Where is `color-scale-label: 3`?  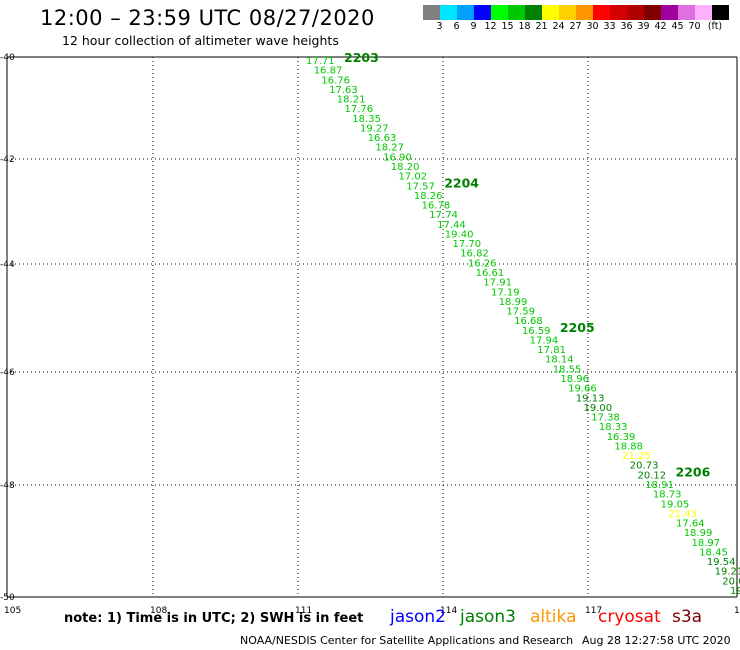 color-scale-label: 3 is located at coordinates (439, 26).